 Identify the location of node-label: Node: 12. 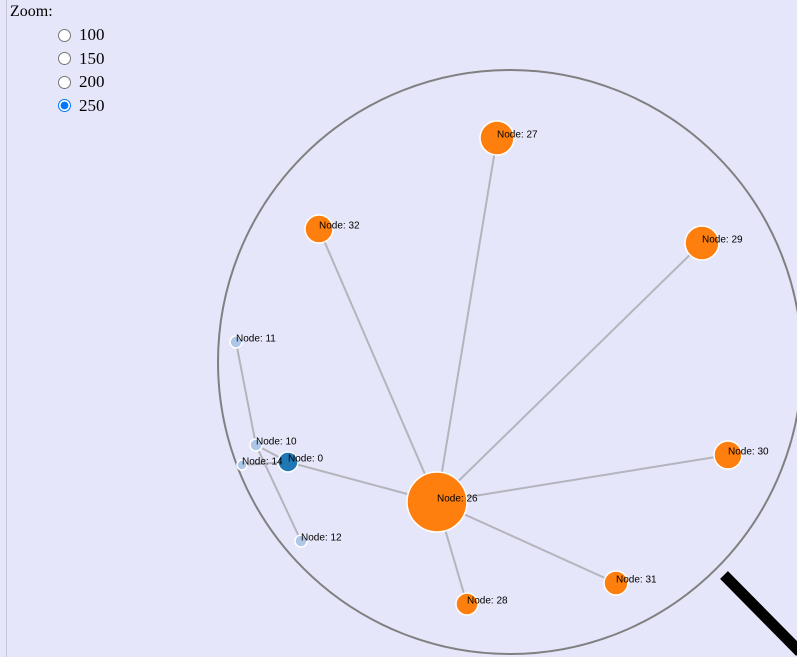
(321, 538).